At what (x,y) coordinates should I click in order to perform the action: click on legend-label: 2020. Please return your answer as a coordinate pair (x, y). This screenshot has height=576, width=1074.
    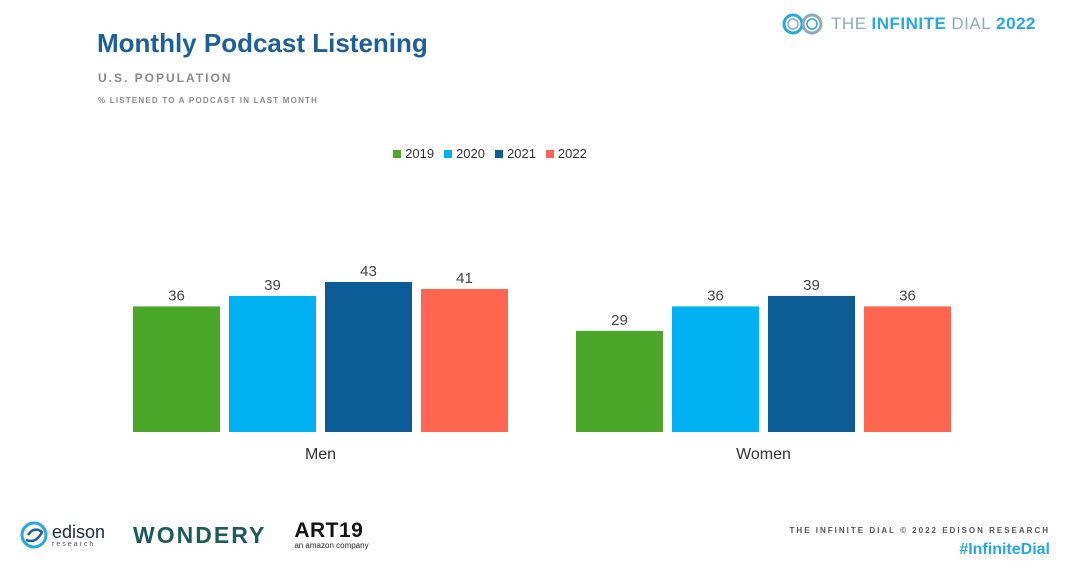
    Looking at the image, I should click on (470, 153).